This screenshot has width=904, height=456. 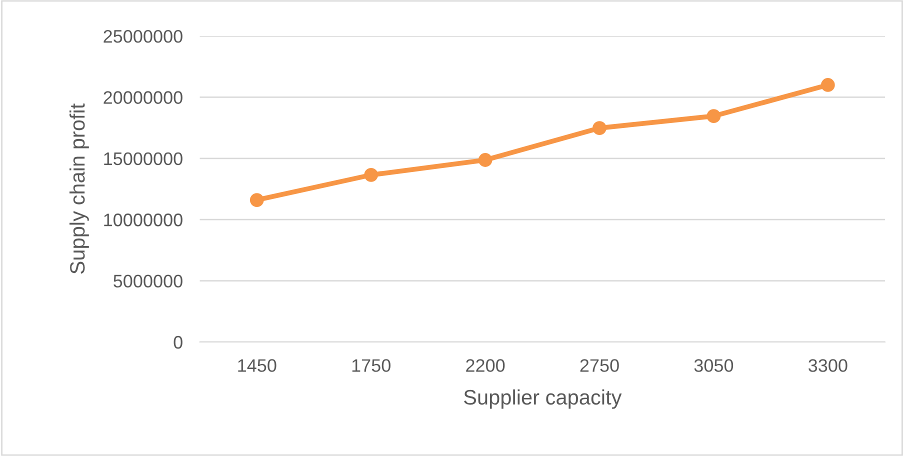 What do you see at coordinates (143, 159) in the screenshot?
I see `y-tick-label: 15000000` at bounding box center [143, 159].